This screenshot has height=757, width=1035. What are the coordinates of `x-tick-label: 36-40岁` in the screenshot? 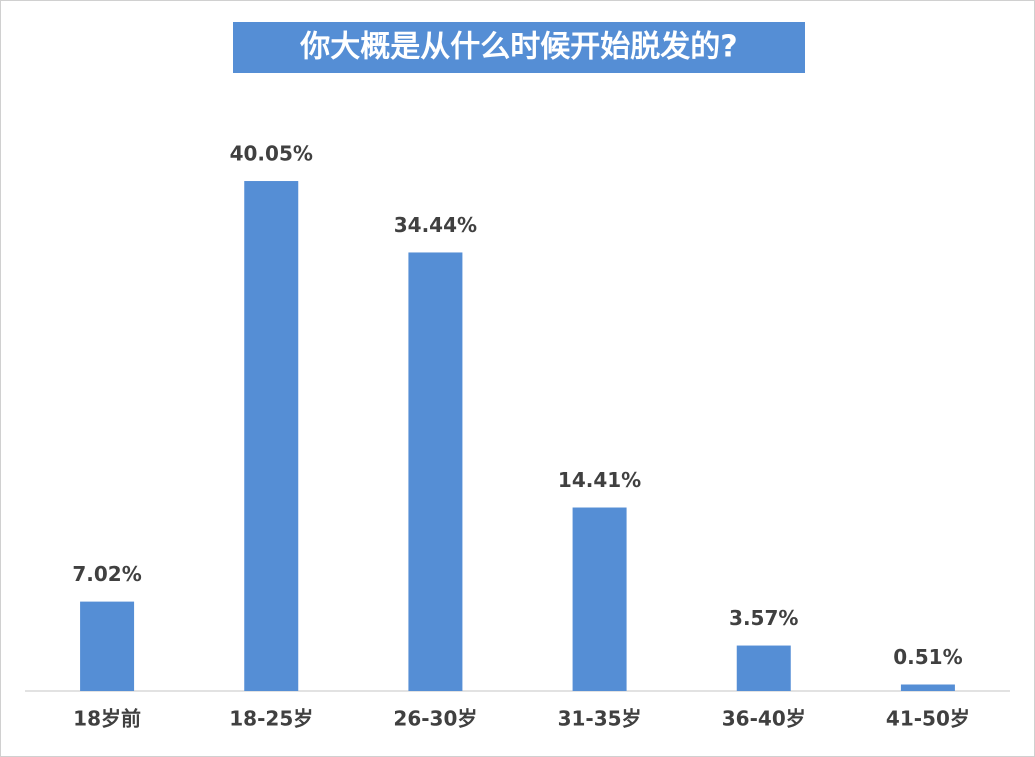 It's located at (764, 719).